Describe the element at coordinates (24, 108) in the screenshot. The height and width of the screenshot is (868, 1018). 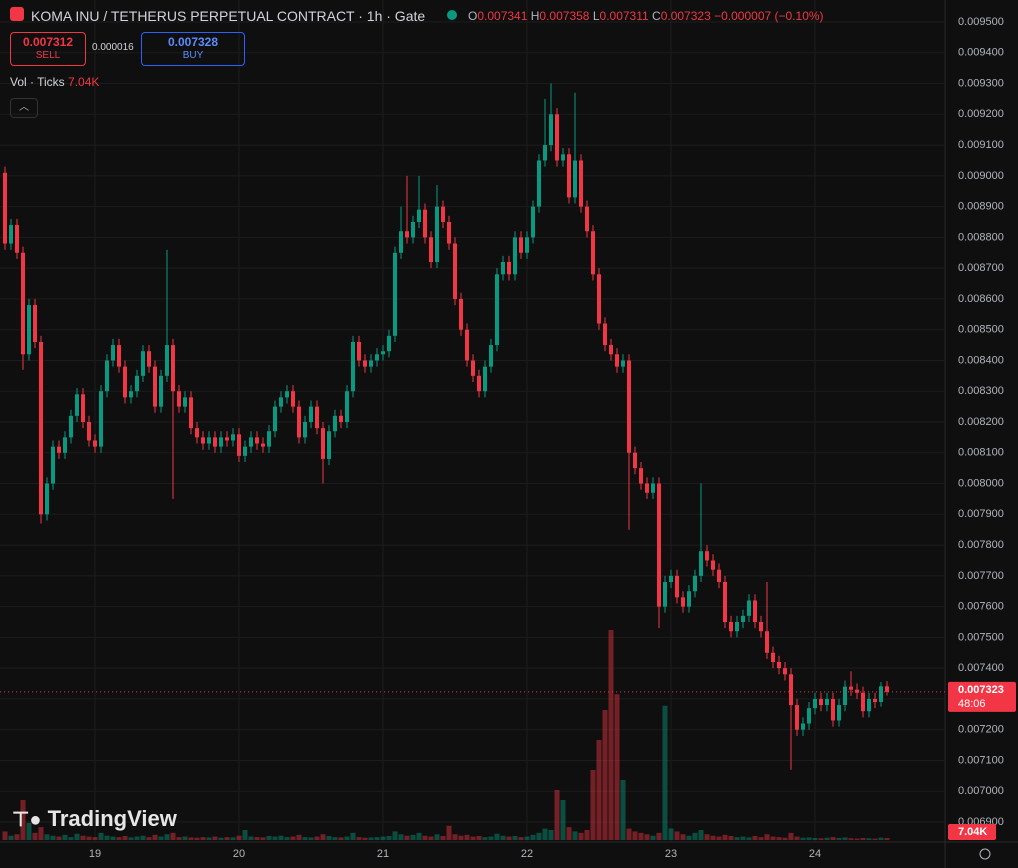
I see `collapse-button: ︿` at that location.